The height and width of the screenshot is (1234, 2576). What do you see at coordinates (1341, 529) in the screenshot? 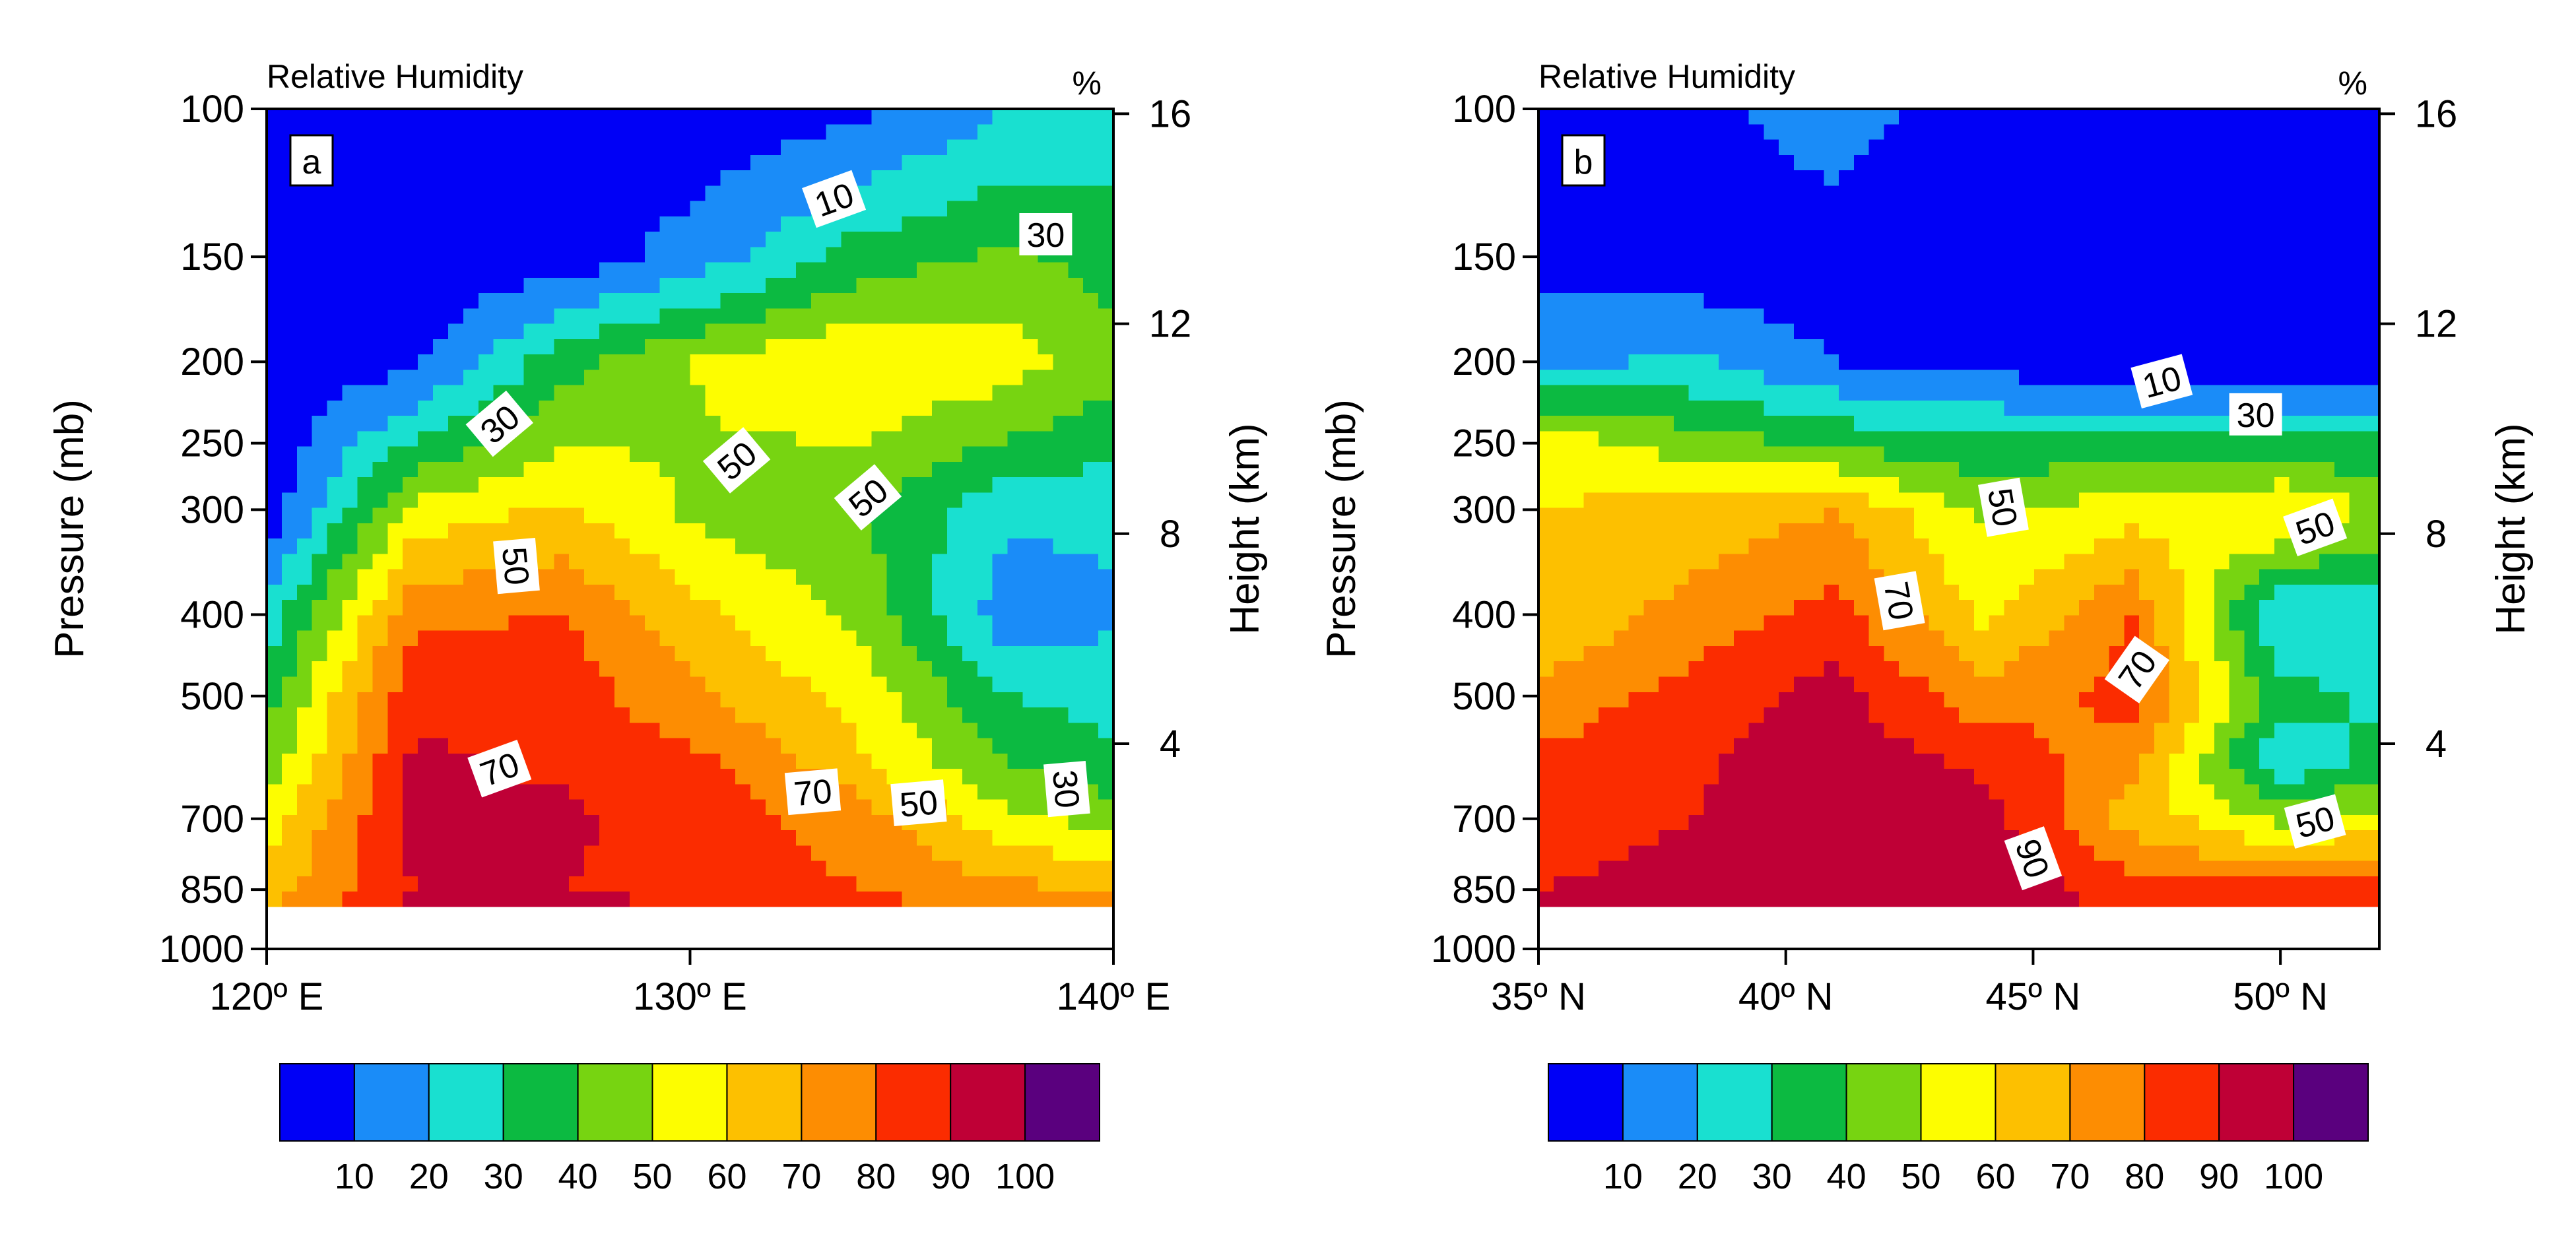
I see `y-axis-title: Pressure (mb)` at bounding box center [1341, 529].